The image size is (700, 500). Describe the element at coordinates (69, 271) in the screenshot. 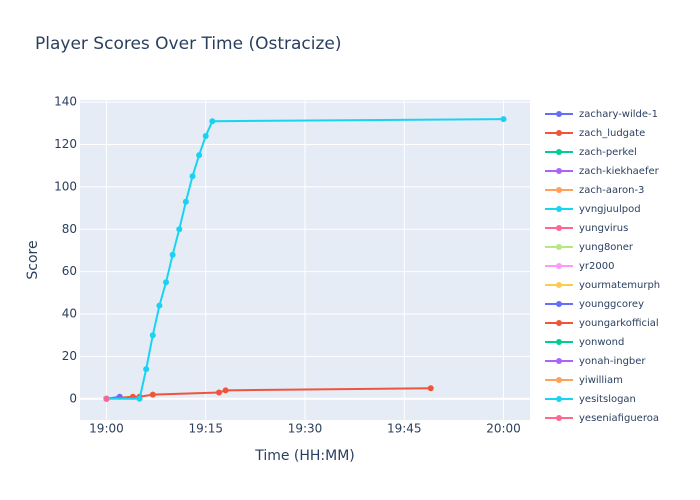

I see `y-tick-label: 60` at that location.